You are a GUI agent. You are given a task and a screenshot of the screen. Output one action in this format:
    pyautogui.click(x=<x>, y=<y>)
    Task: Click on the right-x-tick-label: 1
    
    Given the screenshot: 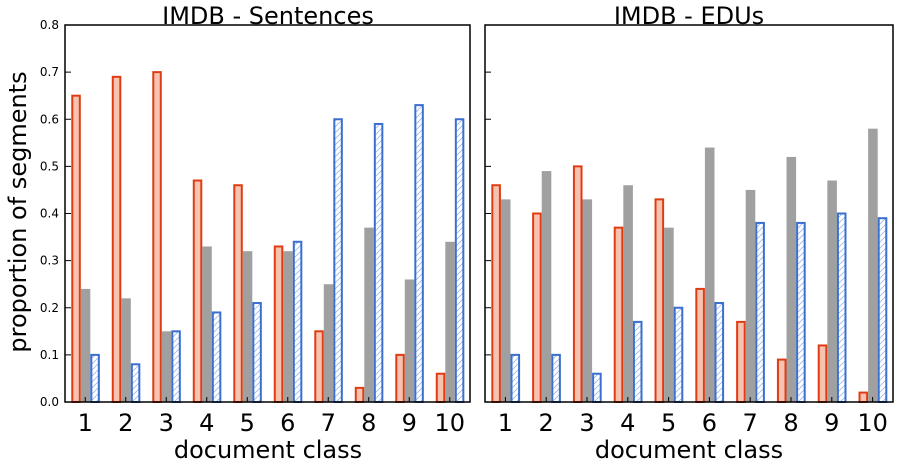 What is the action you would take?
    pyautogui.click(x=505, y=423)
    